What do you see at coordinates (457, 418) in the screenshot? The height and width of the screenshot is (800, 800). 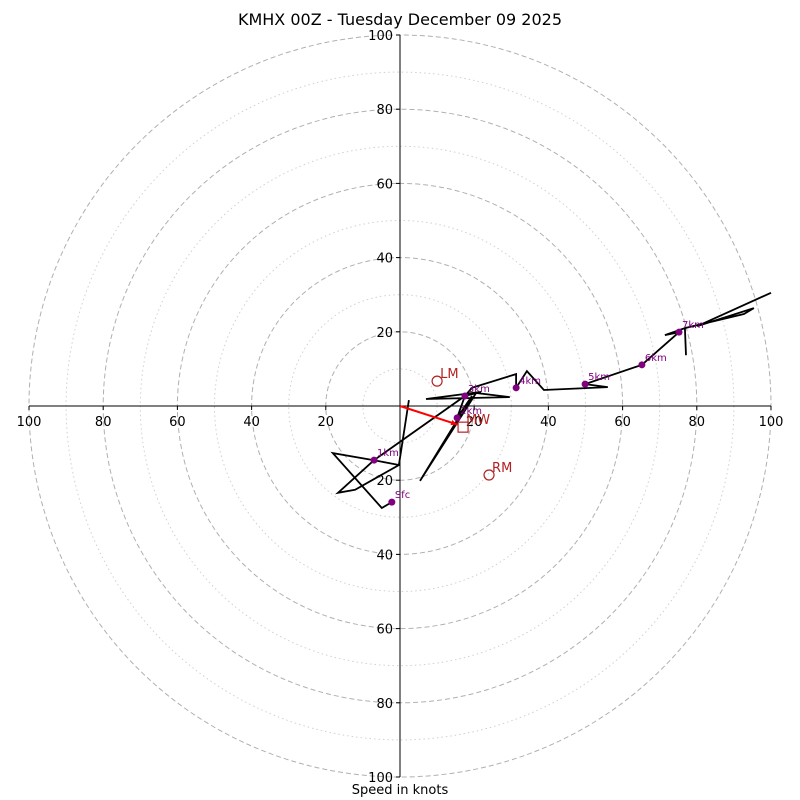 I see `height-marker-2km` at bounding box center [457, 418].